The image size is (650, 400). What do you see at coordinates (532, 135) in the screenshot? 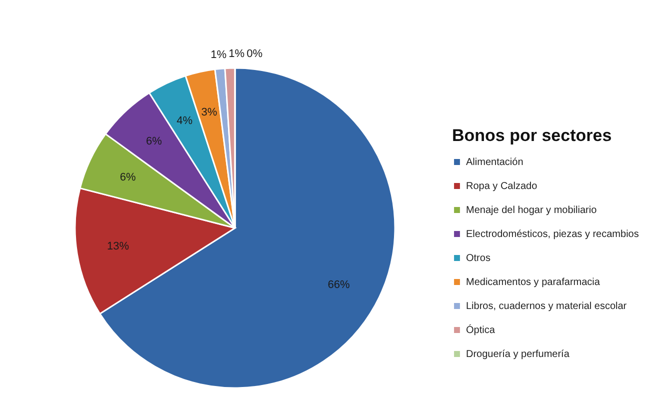
I see `legend-title: Bonos por sectores` at bounding box center [532, 135].